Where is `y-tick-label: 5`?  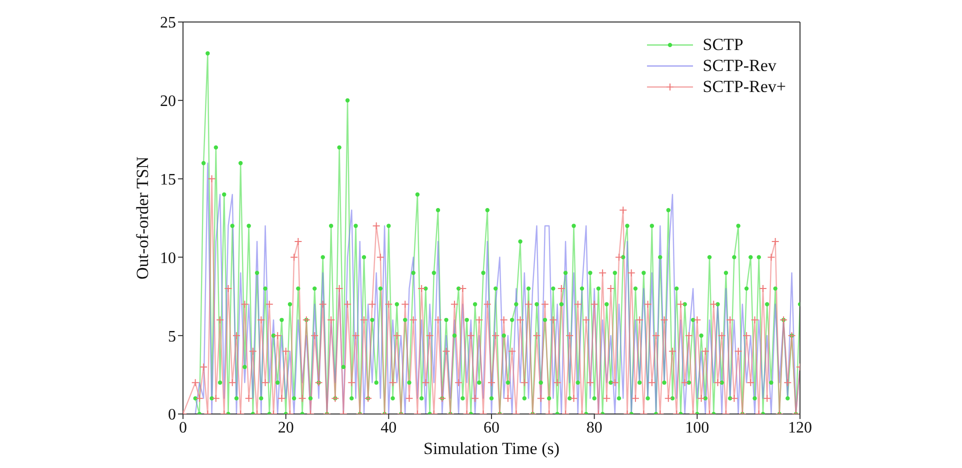
y-tick-label: 5 is located at coordinates (172, 337).